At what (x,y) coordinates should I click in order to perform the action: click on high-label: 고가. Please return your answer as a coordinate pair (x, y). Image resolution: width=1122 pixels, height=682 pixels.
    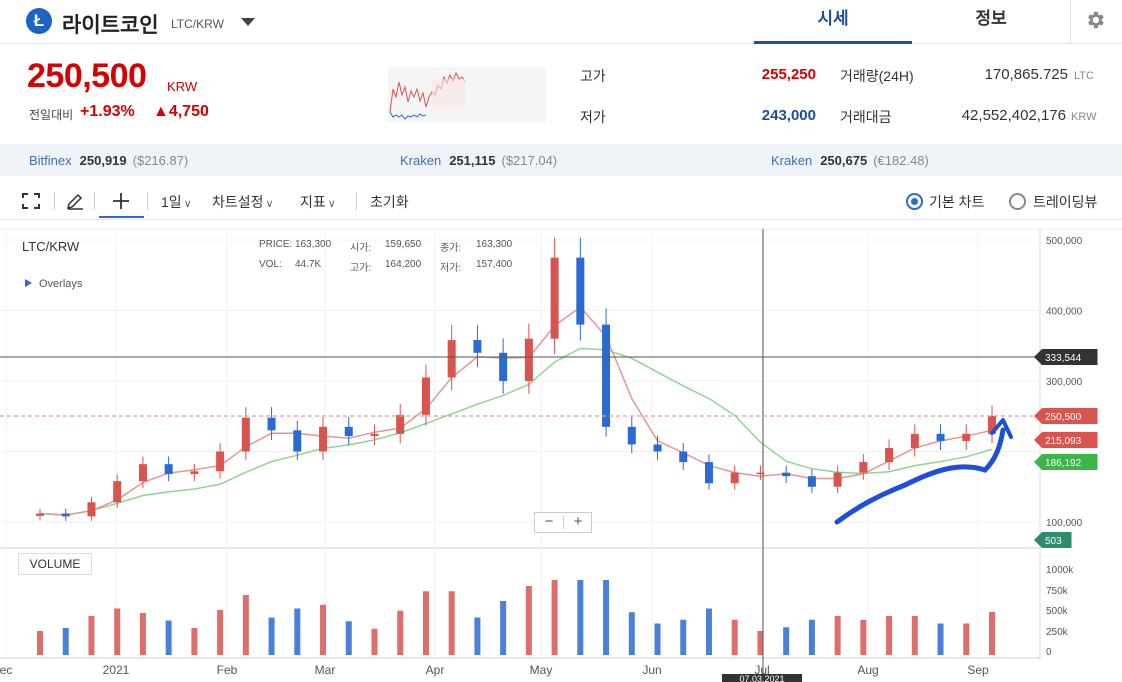
    Looking at the image, I should click on (593, 76).